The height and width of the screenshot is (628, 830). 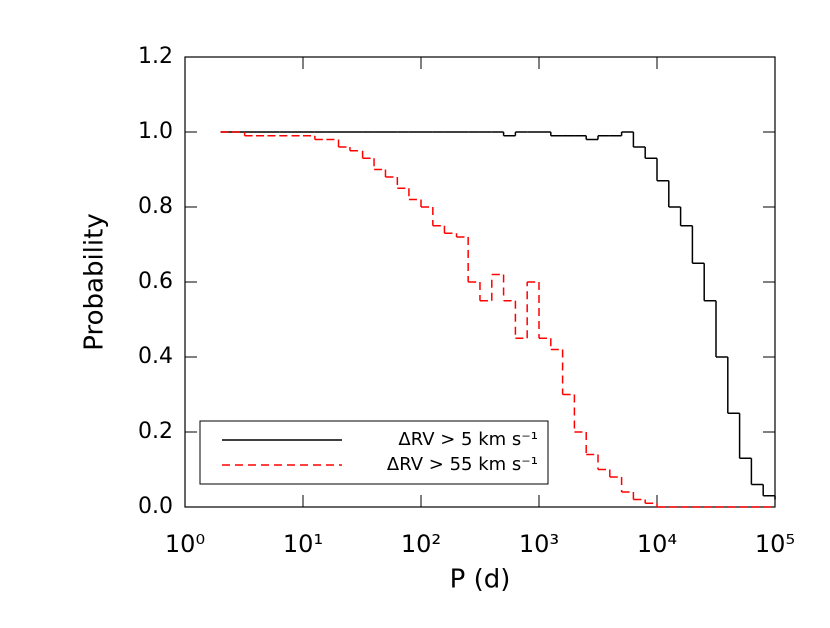 I want to click on x-tick-label: 10¹, so click(x=303, y=544).